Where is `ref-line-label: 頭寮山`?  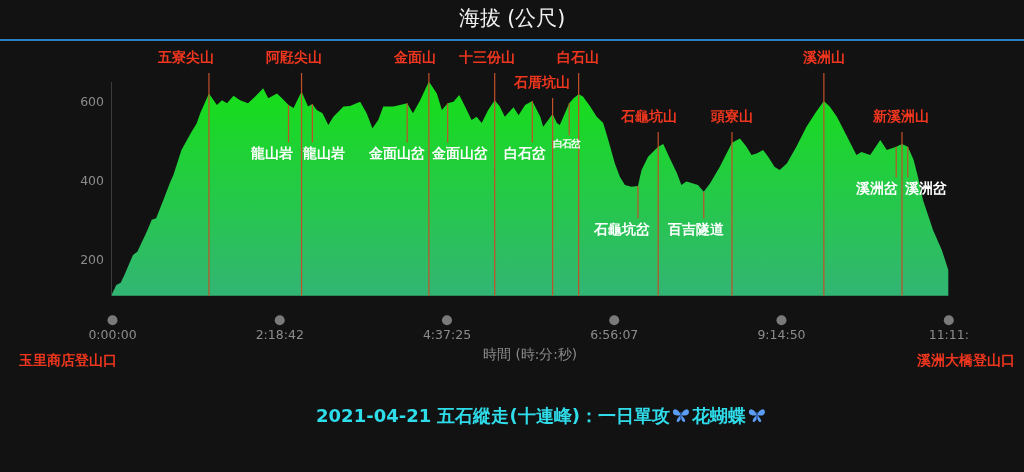
ref-line-label: 頭寮山 is located at coordinates (731, 116).